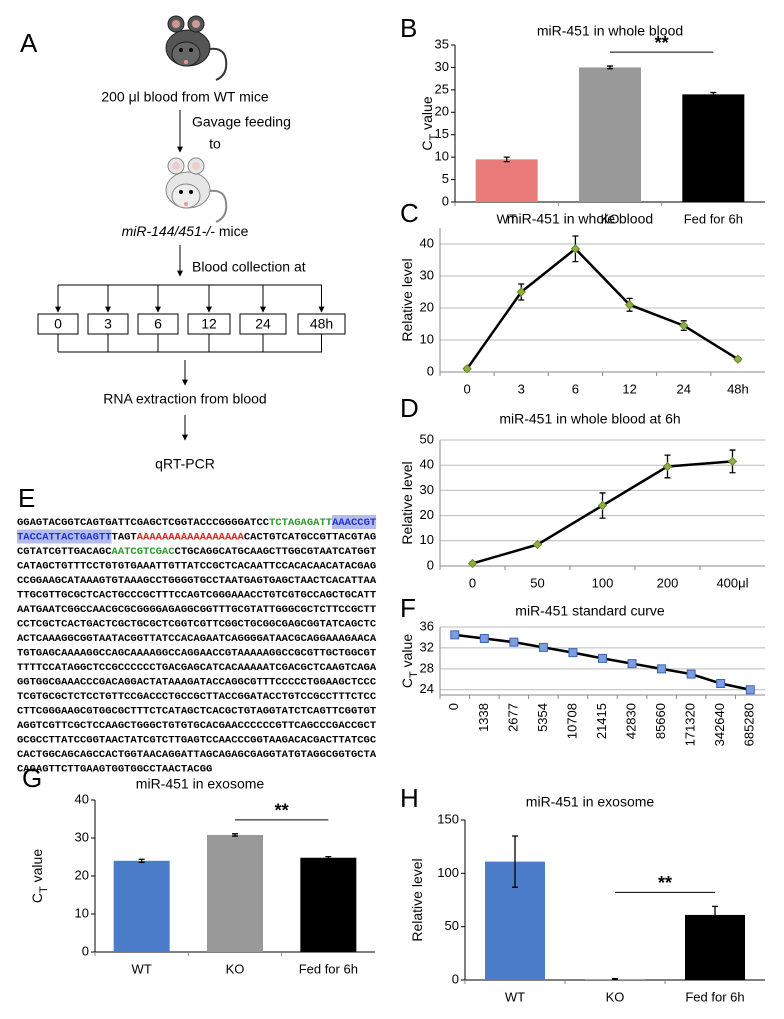 This screenshot has height=1019, width=784. I want to click on step-label: to, so click(215, 144).